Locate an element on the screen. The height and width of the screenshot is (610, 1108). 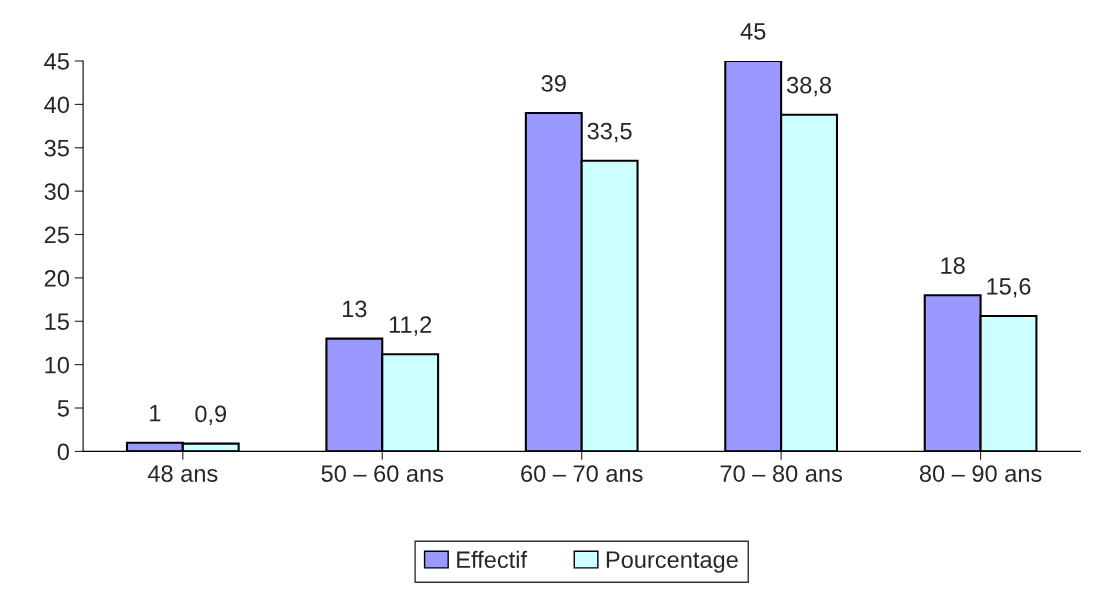
data-label: 33,5 is located at coordinates (609, 132).